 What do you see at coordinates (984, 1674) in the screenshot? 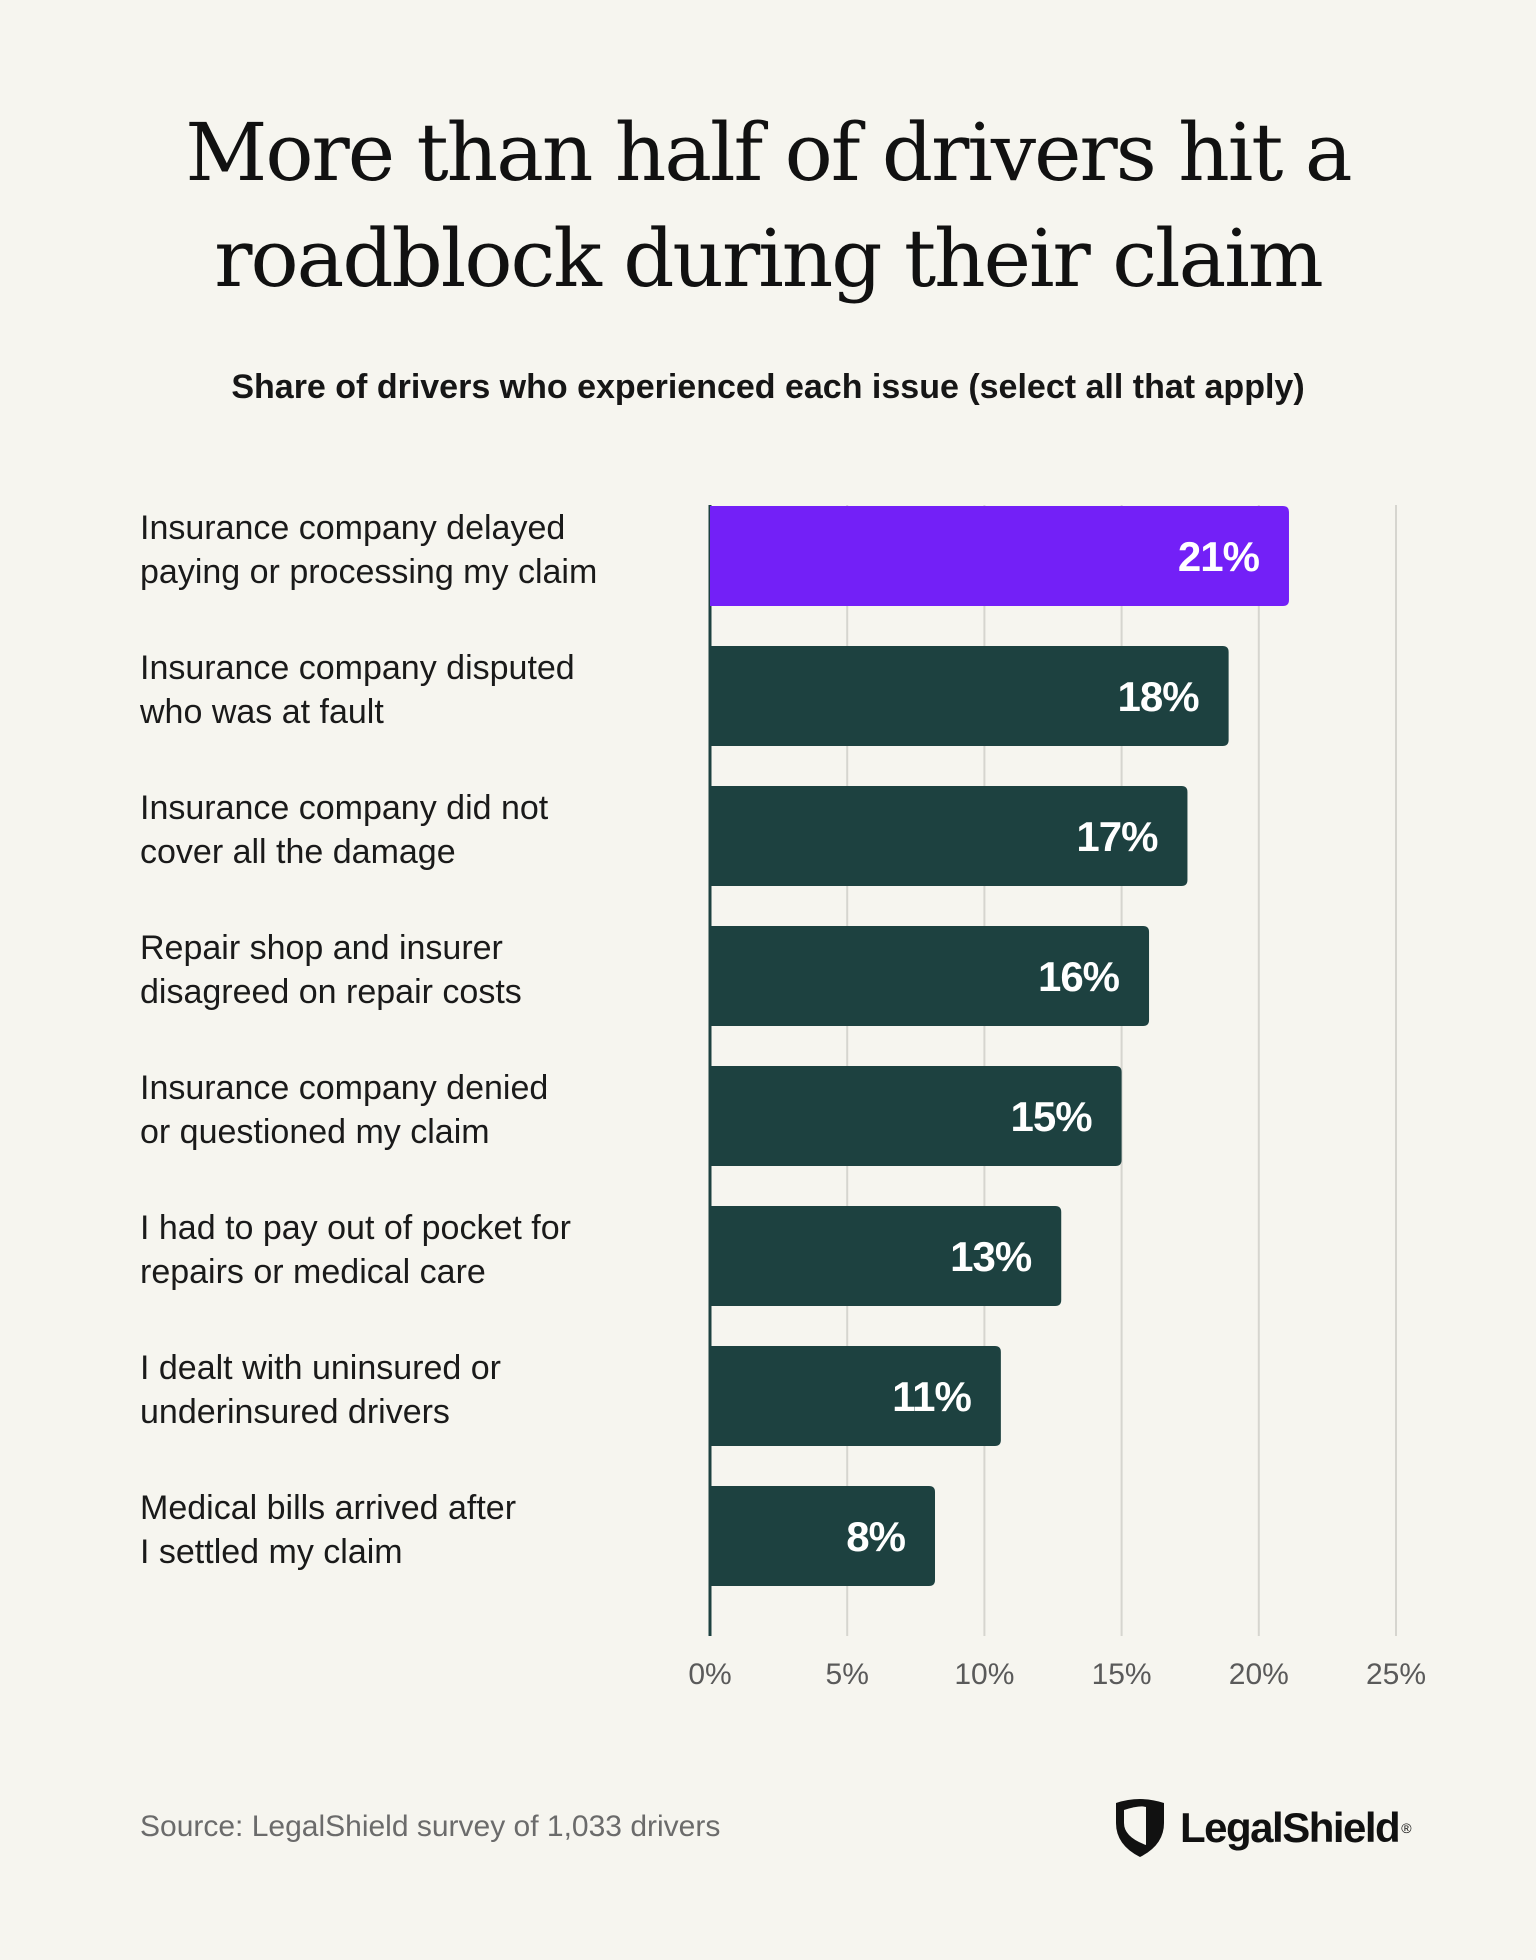
I see `x-tick-label: 10%` at bounding box center [984, 1674].